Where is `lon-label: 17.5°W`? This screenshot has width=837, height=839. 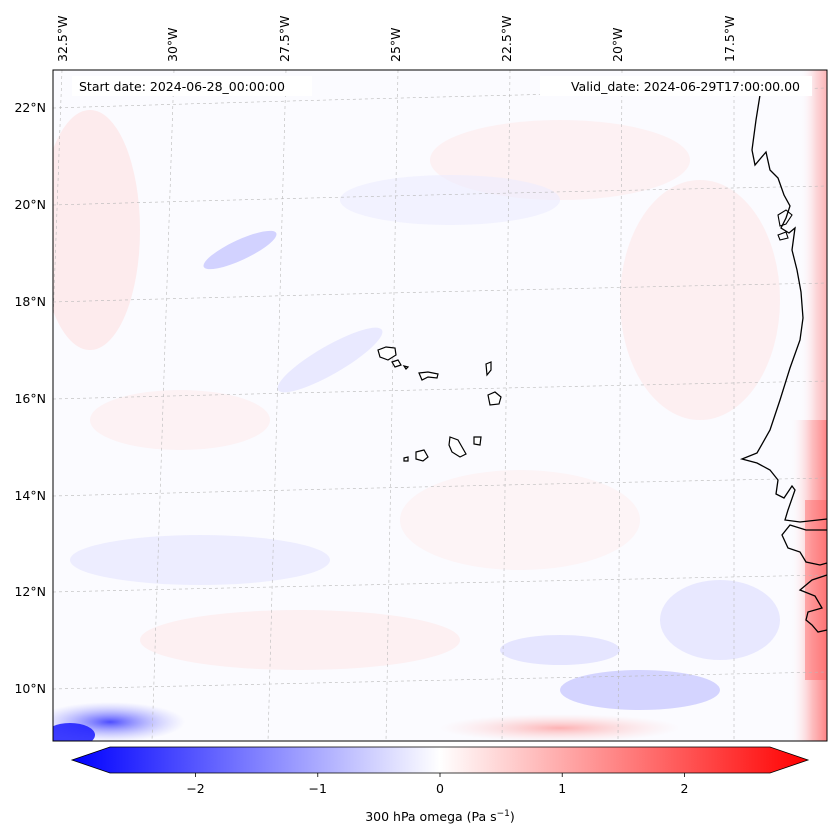 lon-label: 17.5°W is located at coordinates (729, 39).